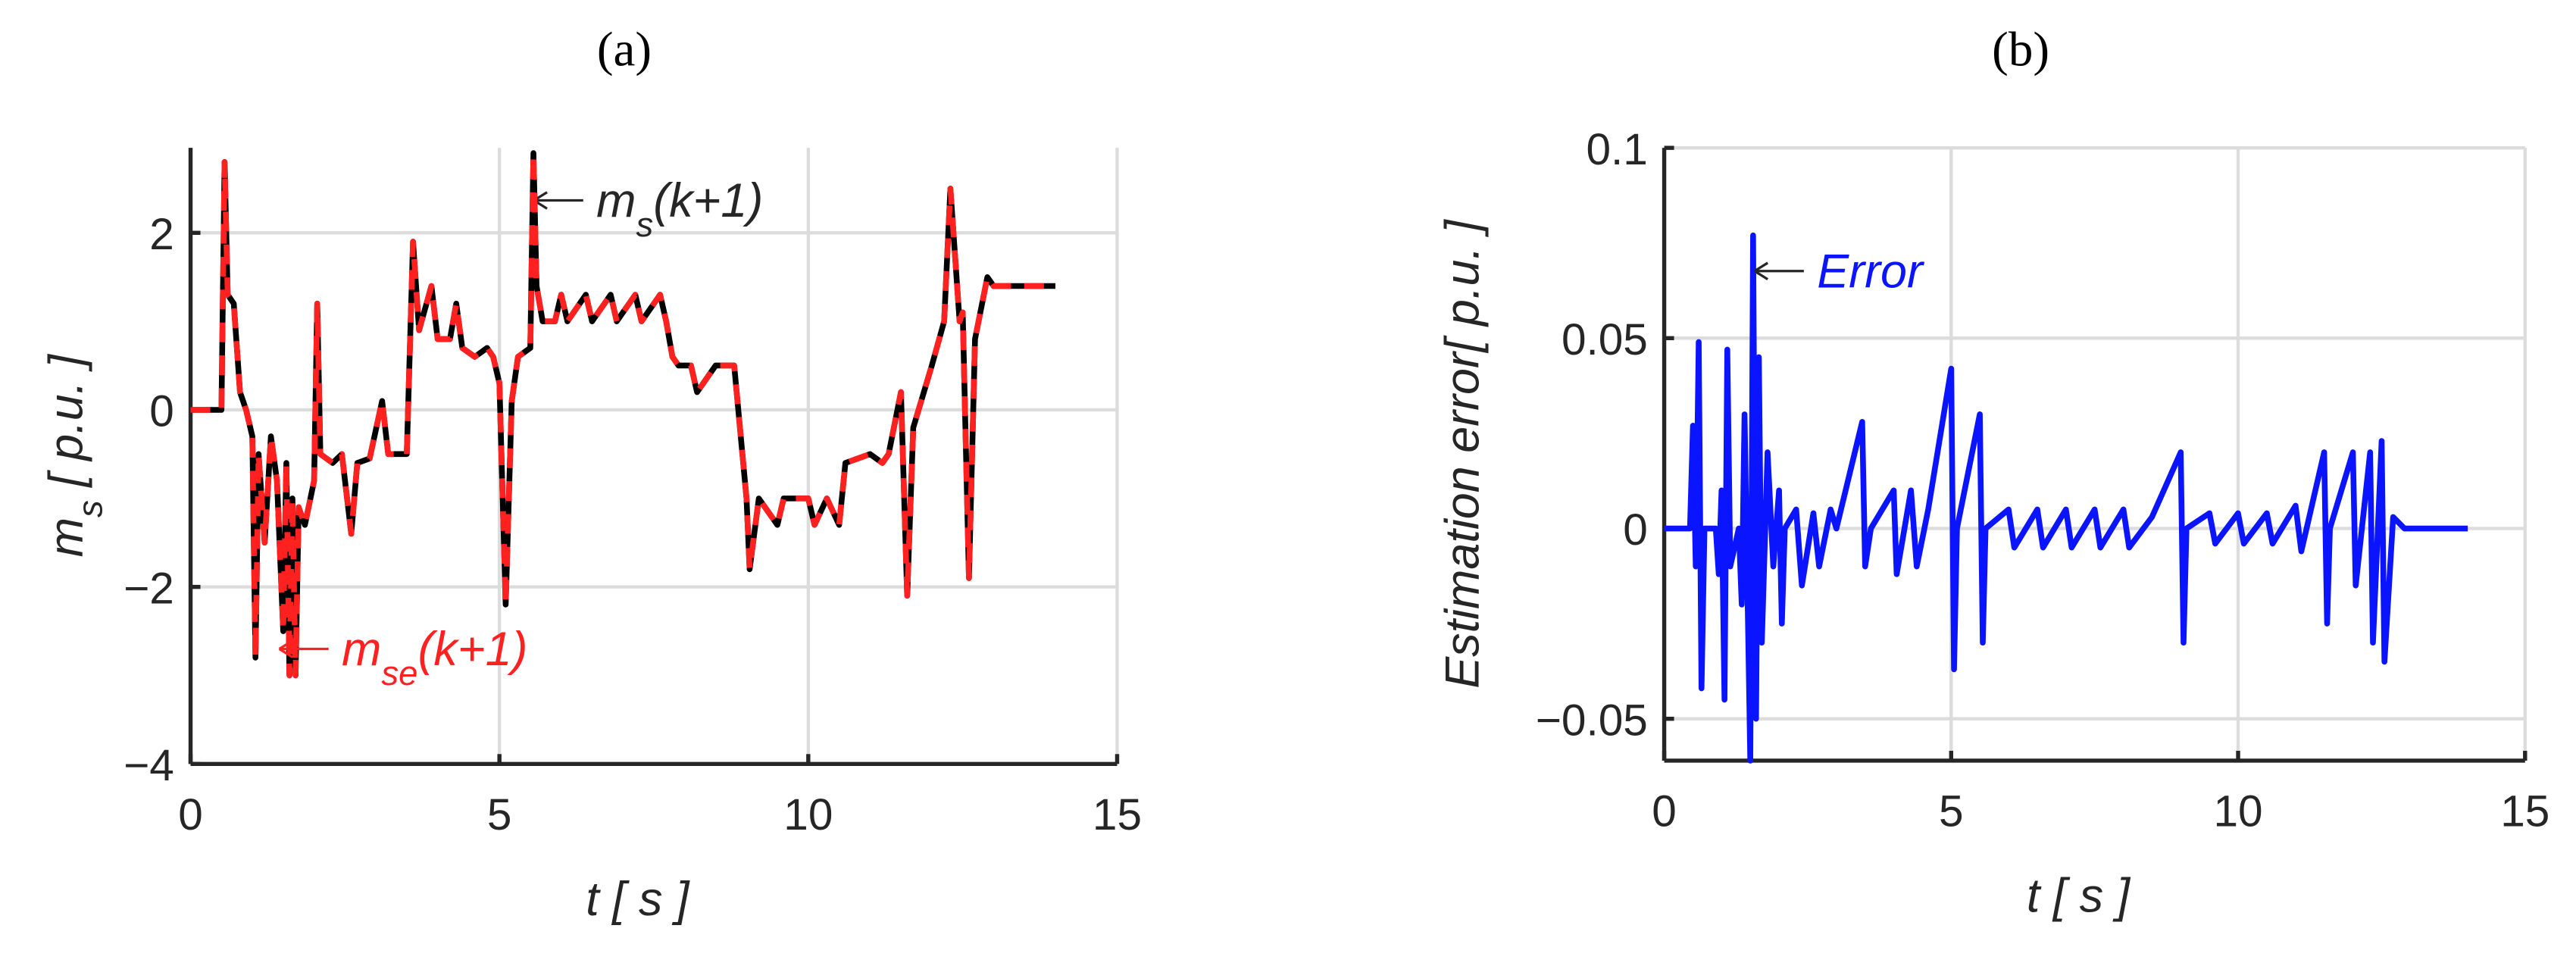 The height and width of the screenshot is (966, 2576). I want to click on y-axis-label-part: Estimation error[ p.u. ], so click(1463, 454).